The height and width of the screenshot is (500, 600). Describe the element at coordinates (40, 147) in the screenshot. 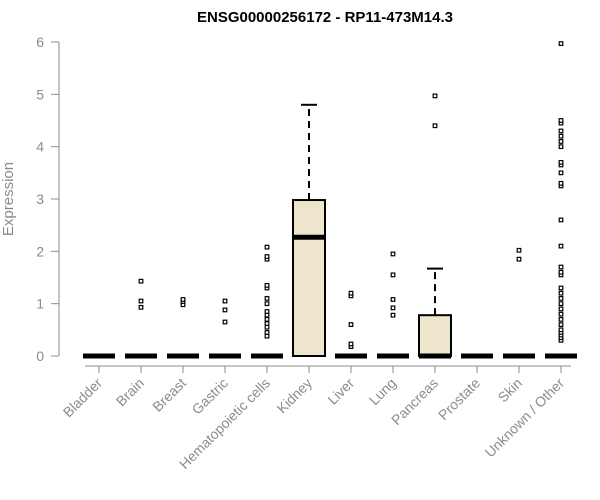

I see `y-tick-label: 4` at that location.